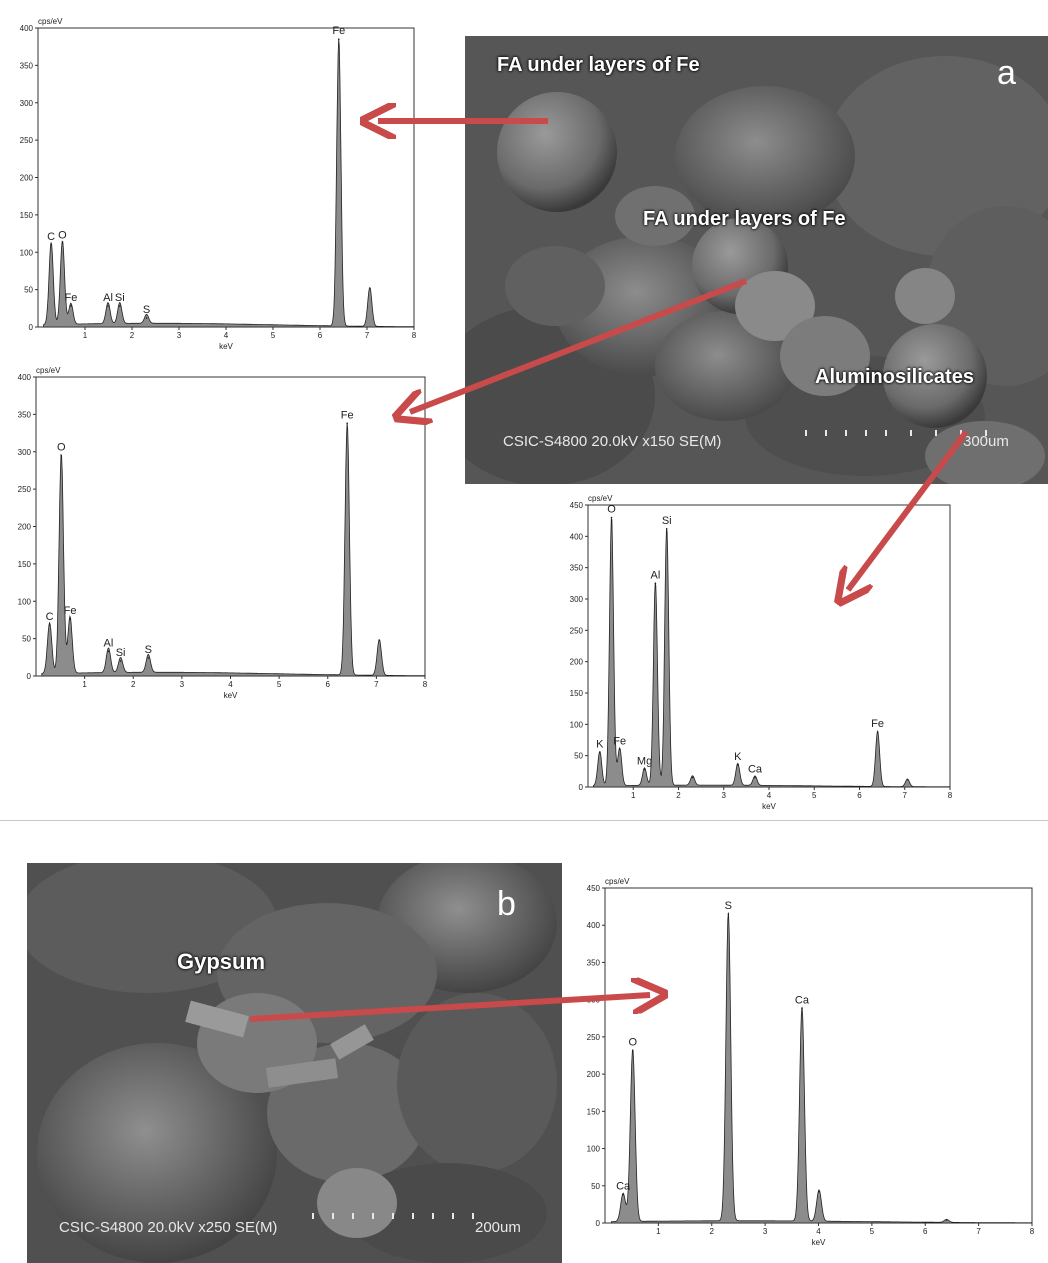  What do you see at coordinates (168, 1227) in the screenshot?
I see `sem-info-b: CSIC-S4800 20.0kV x250 SE(M)` at bounding box center [168, 1227].